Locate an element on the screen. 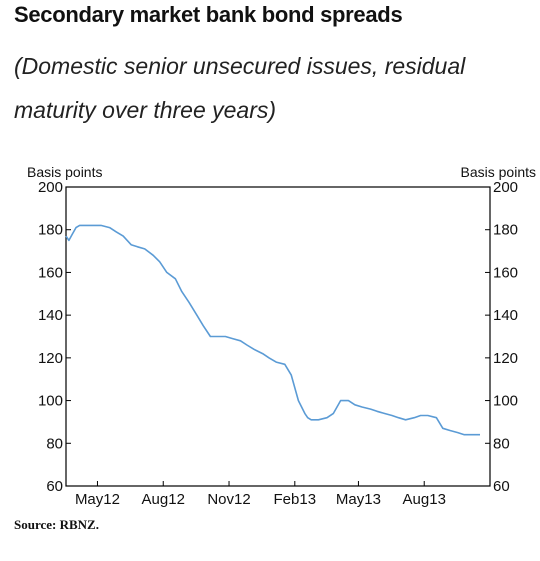 This screenshot has width=540, height=561. x-tick-label: Nov12 is located at coordinates (228, 499).